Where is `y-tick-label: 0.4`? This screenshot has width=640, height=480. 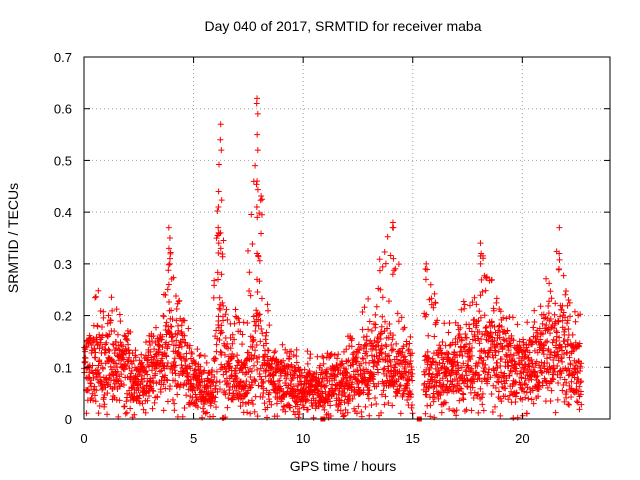 y-tick-label: 0.4 is located at coordinates (63, 212).